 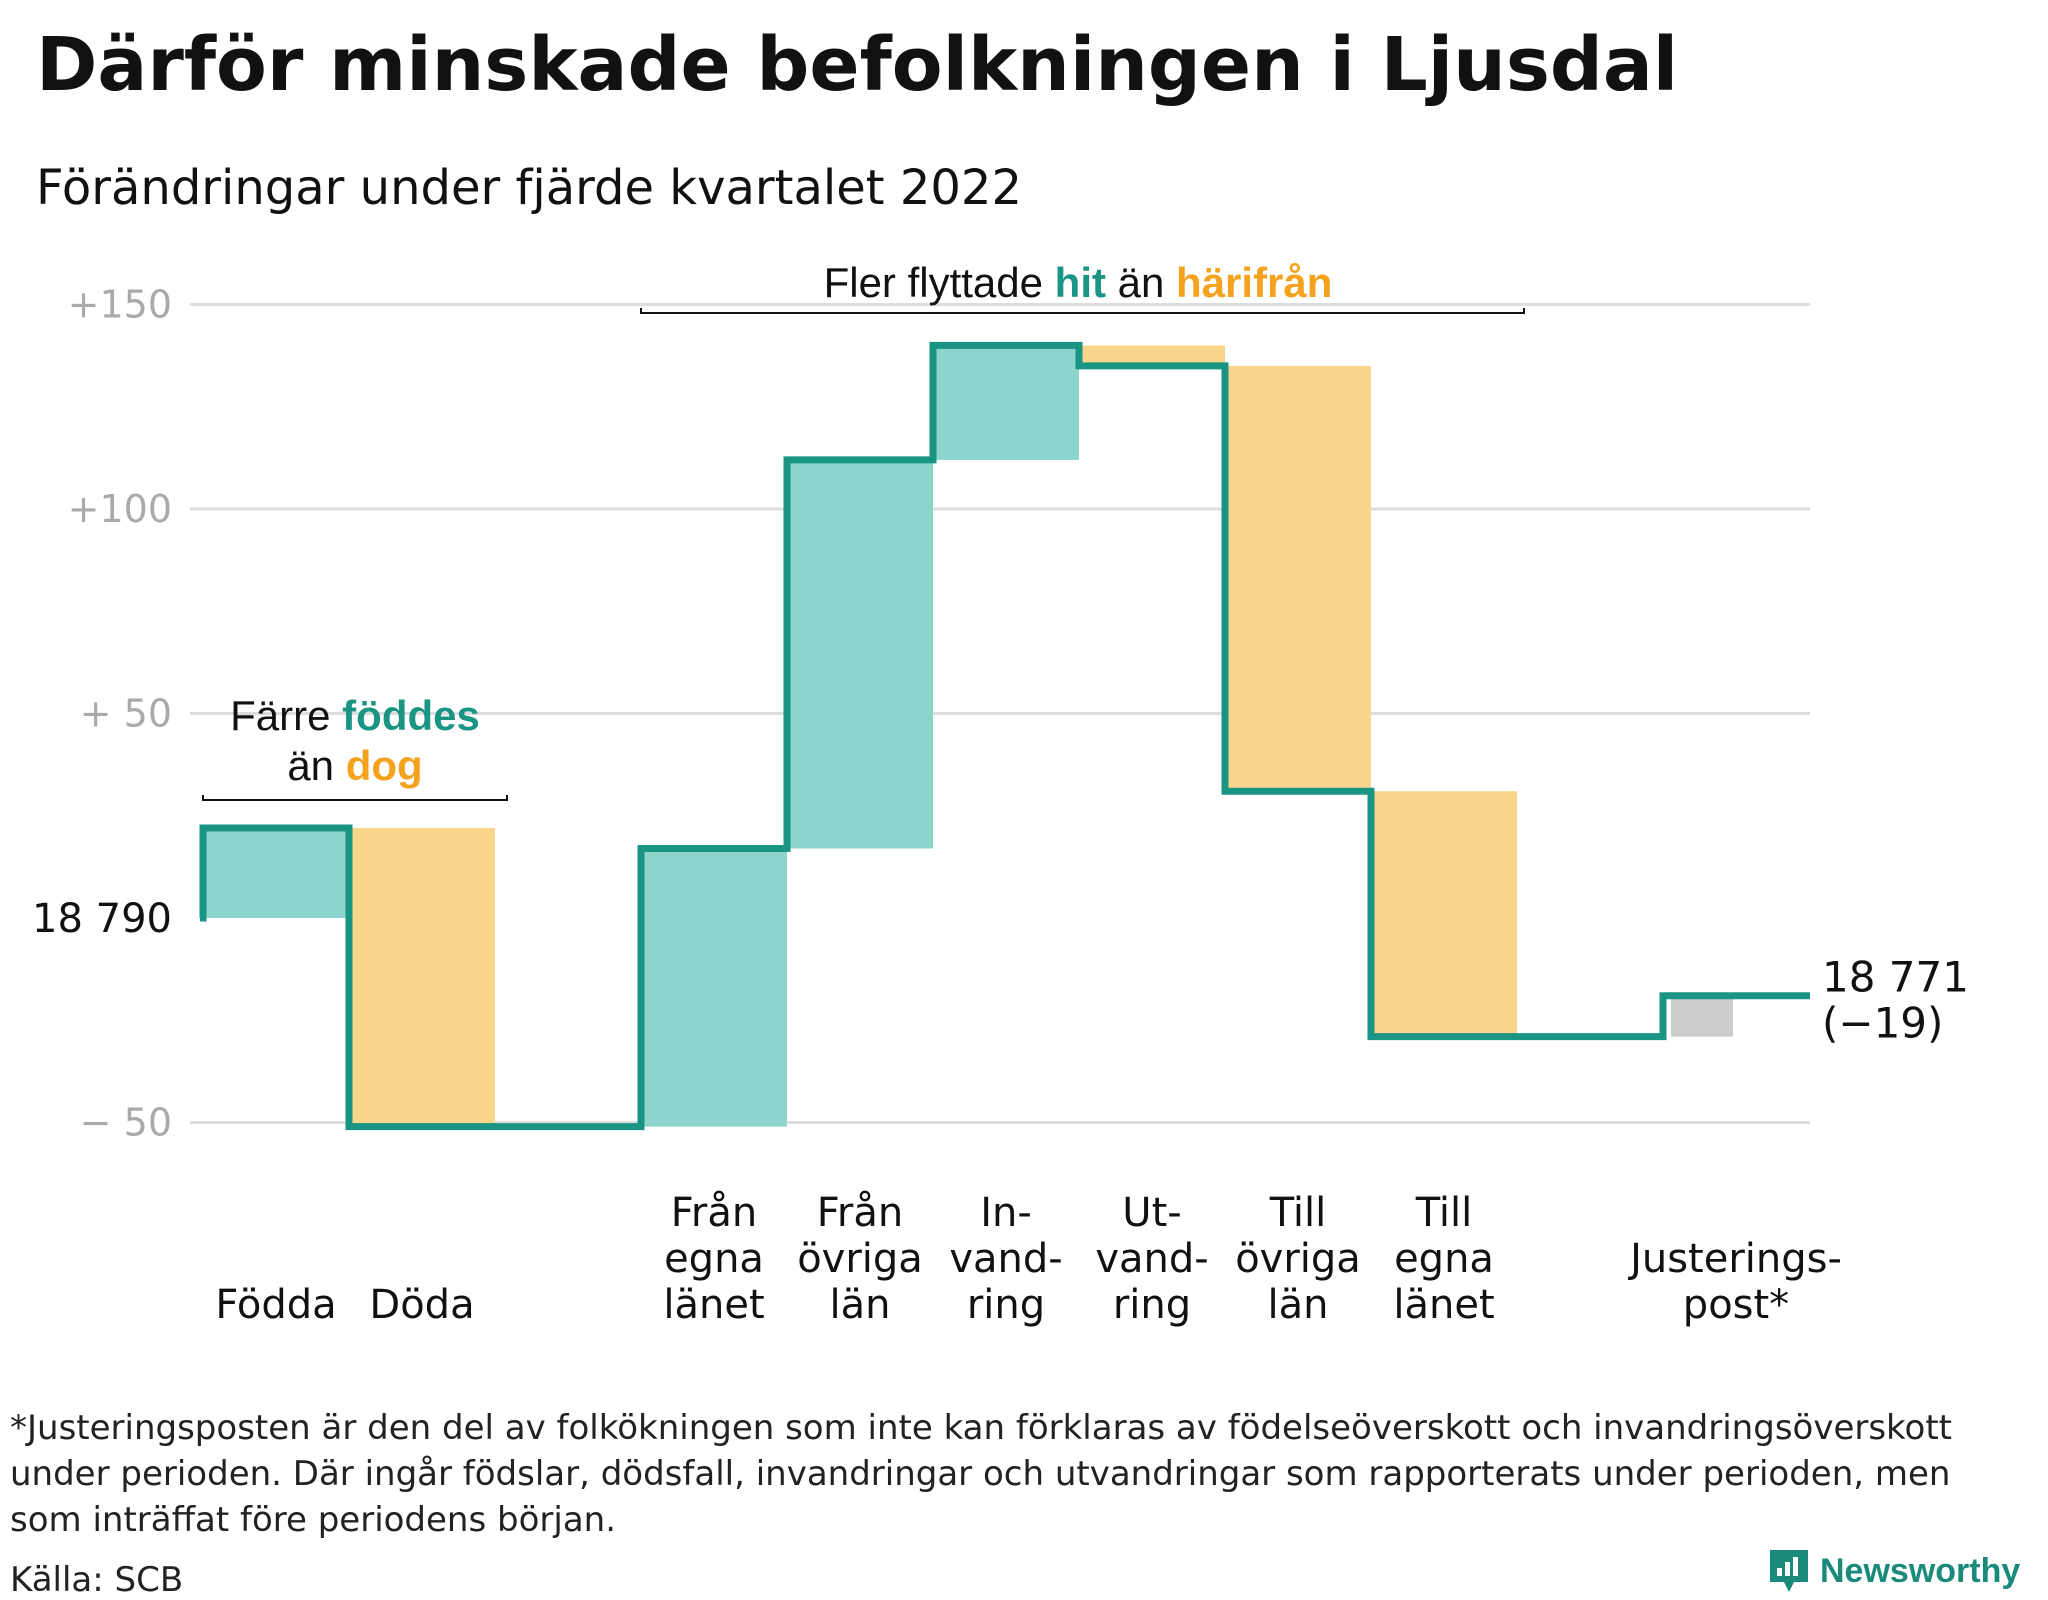 I want to click on category-label: Justerings-, so click(x=1734, y=1259).